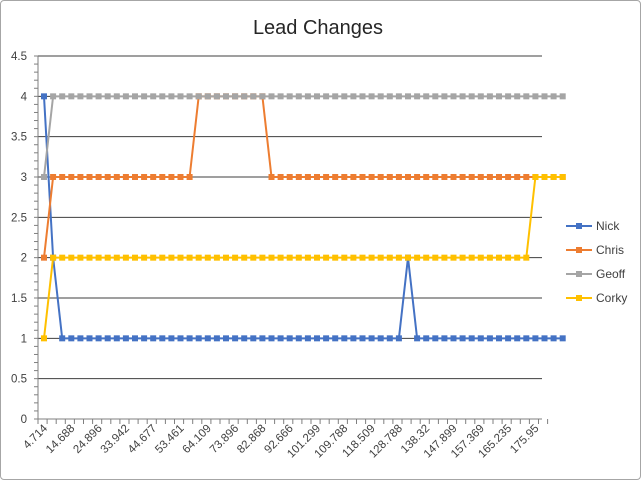  Describe the element at coordinates (524, 439) in the screenshot. I see `x-tick-label: 175.95` at that location.